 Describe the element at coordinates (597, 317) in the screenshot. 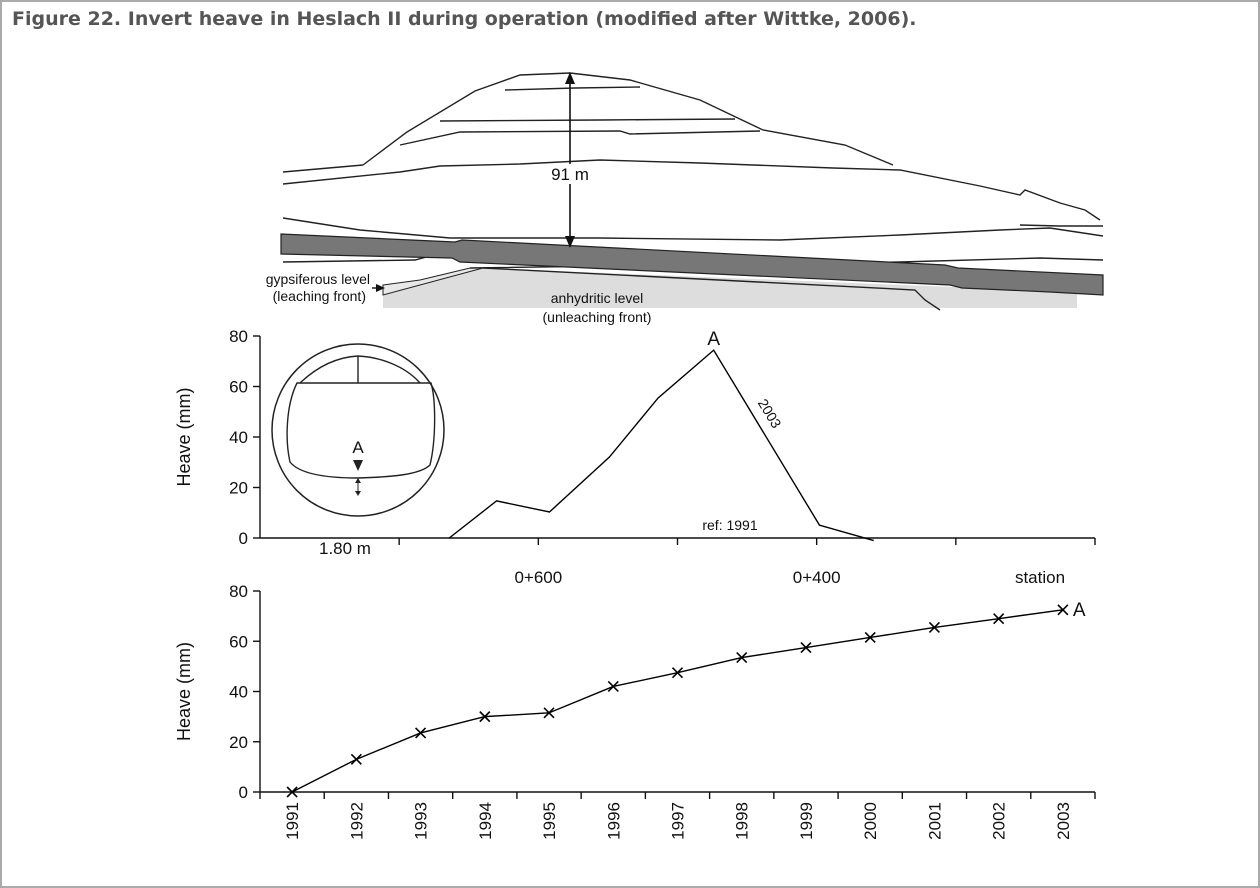

I see `anhydritic-label: (unleaching front)` at that location.